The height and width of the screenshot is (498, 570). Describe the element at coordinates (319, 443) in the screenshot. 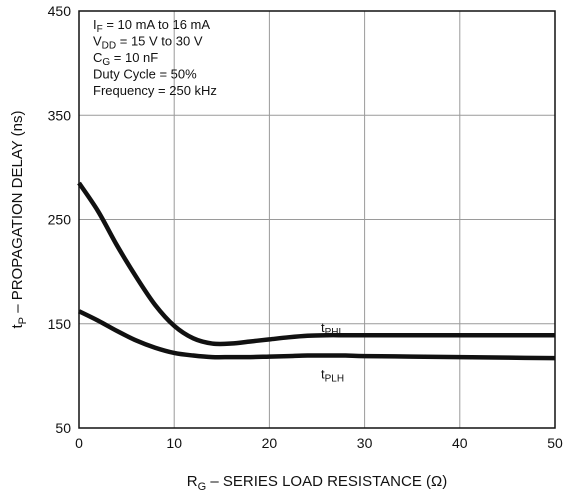

I see `x-tick-labels: 0 10 20 30 40 50` at that location.